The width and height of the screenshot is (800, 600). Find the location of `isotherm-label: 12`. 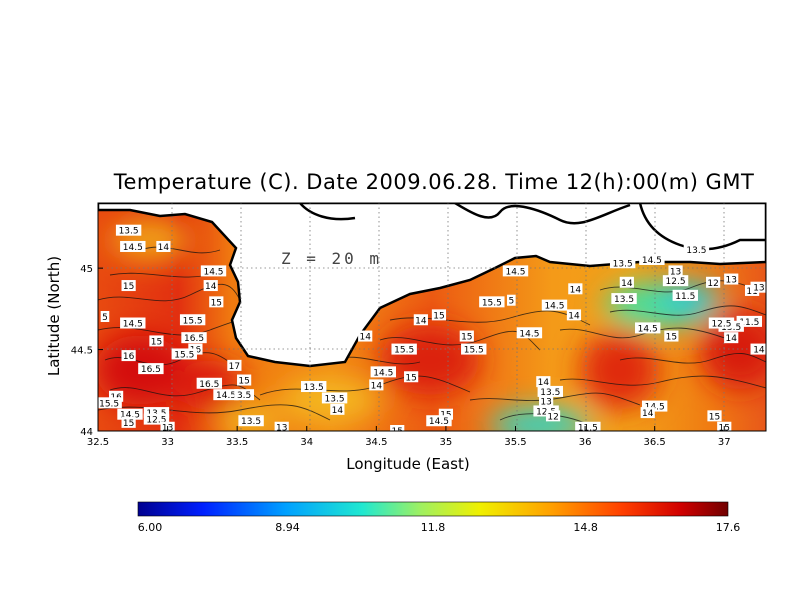

isotherm-label: 12 is located at coordinates (713, 282).